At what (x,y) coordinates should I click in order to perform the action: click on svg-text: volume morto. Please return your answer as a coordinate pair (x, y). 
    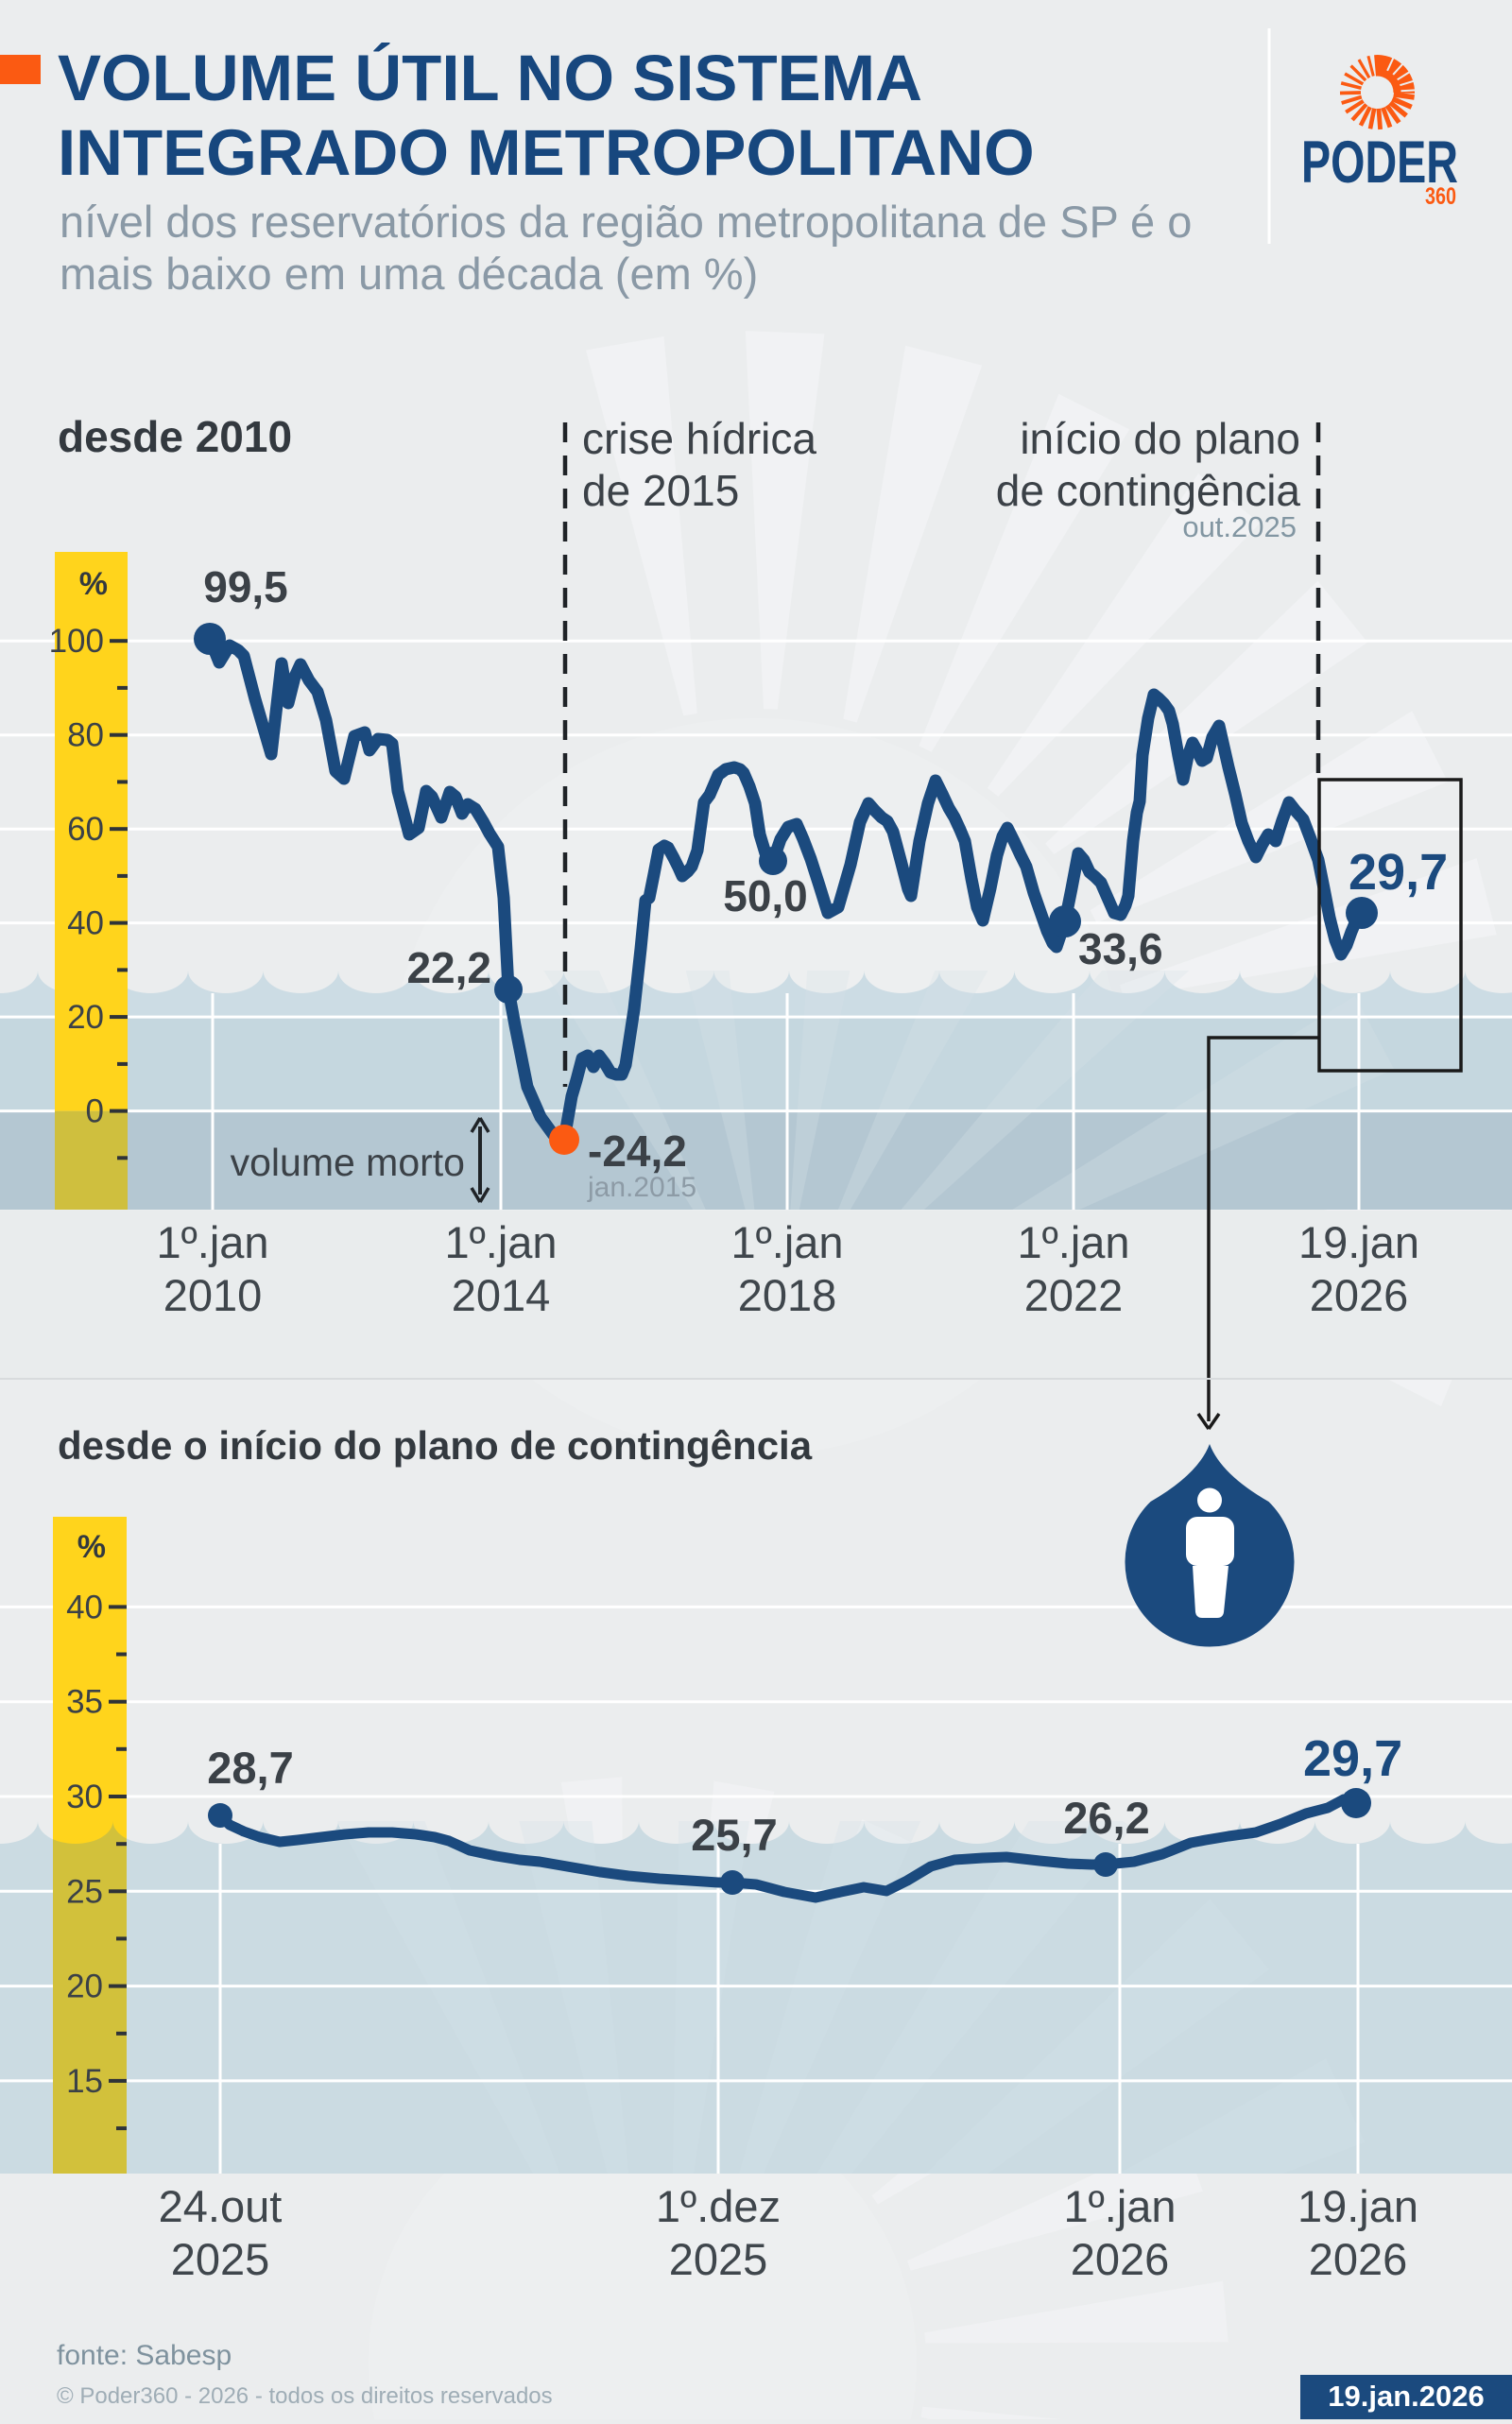
    Looking at the image, I should click on (348, 1162).